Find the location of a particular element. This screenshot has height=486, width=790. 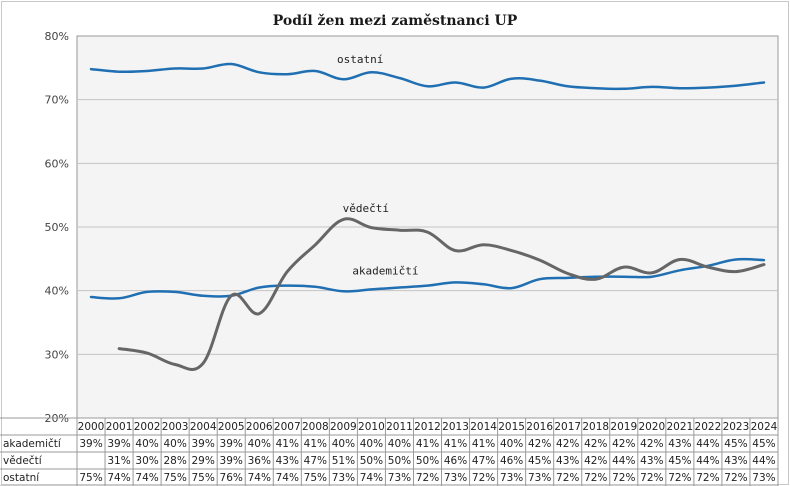

y-tick-label: 40% is located at coordinates (57, 291).